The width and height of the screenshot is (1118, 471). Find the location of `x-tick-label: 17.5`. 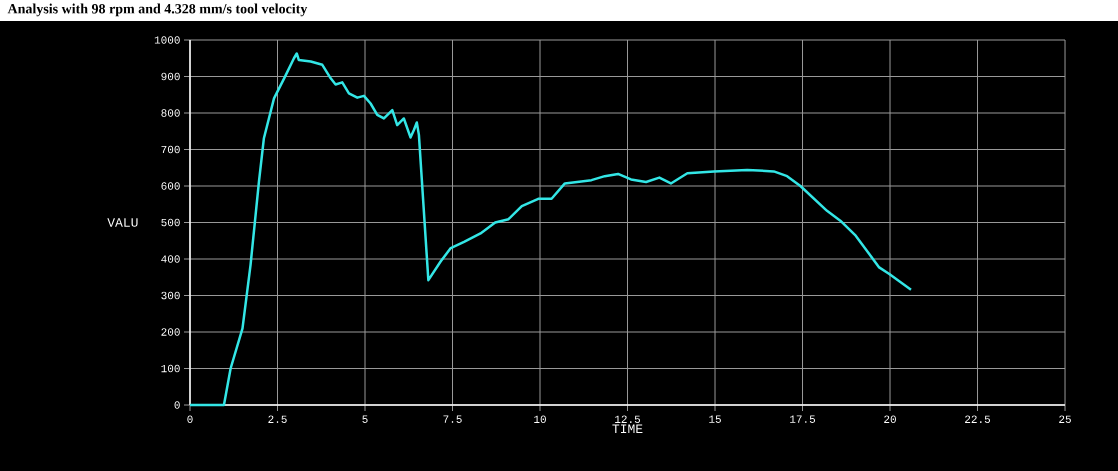

x-tick-label: 17.5 is located at coordinates (803, 419).